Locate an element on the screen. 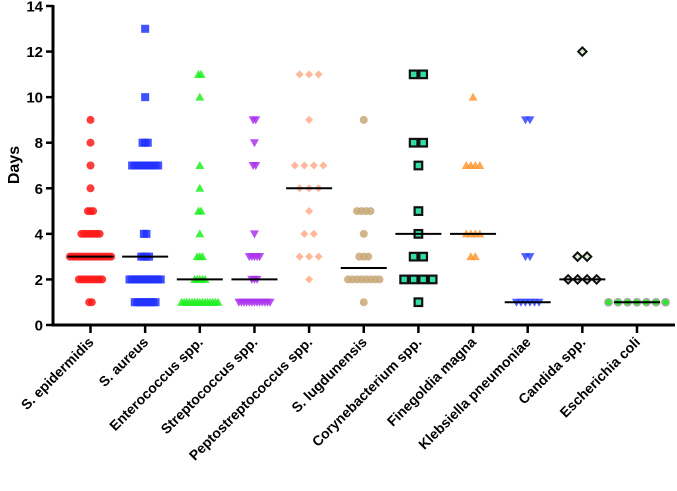  category-label: Enterococcus spp. is located at coordinates (156, 384).